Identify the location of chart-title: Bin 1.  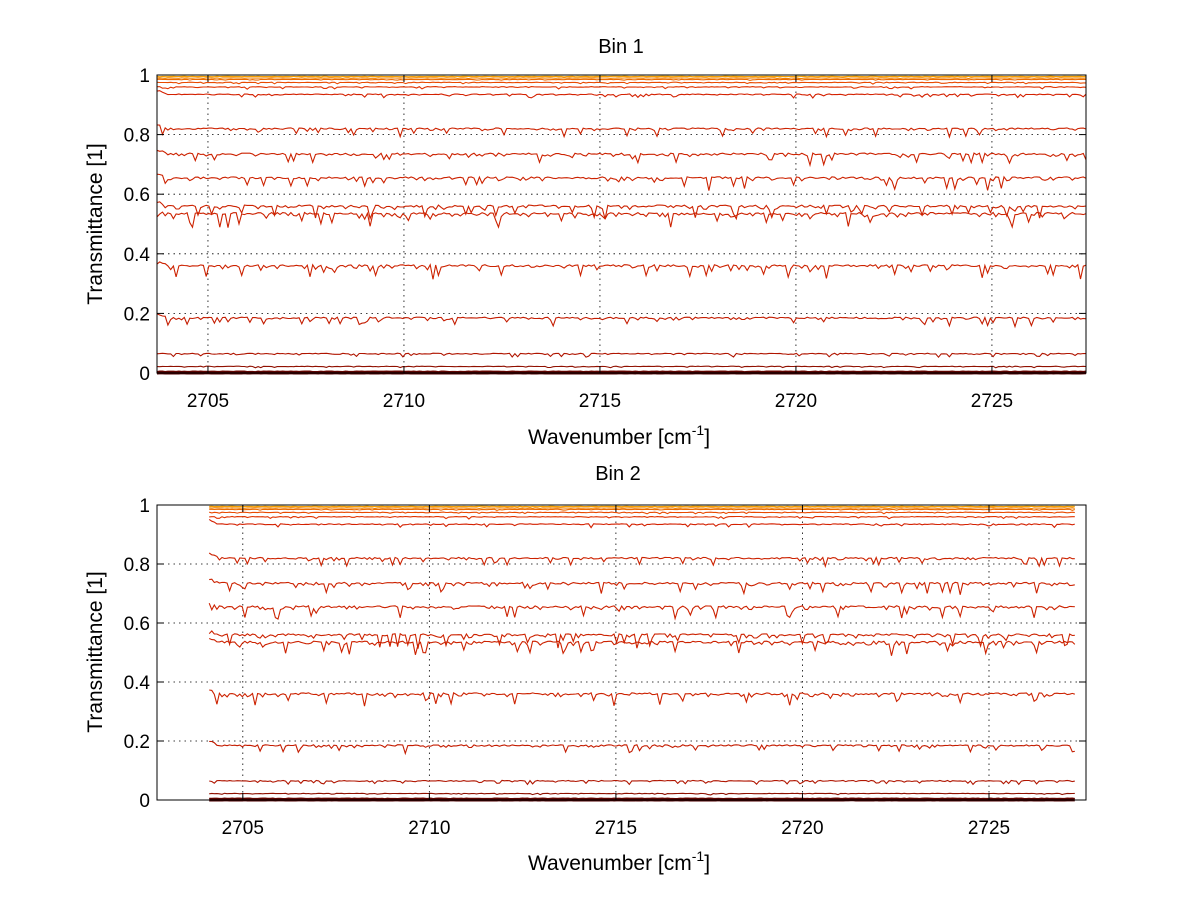
(621, 47).